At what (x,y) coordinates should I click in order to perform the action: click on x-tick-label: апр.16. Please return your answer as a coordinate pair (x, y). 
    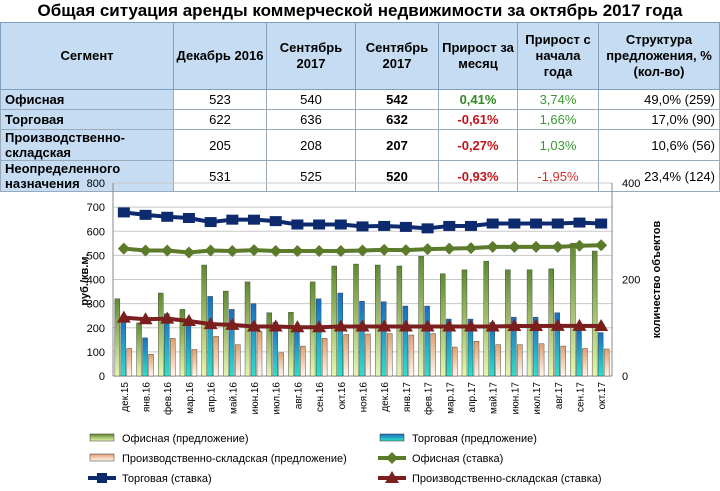
    Looking at the image, I should click on (212, 397).